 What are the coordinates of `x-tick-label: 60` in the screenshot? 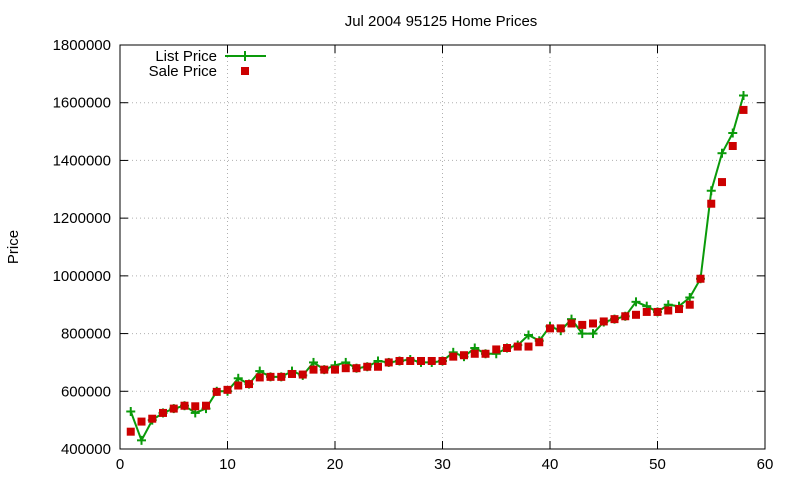 It's located at (765, 464).